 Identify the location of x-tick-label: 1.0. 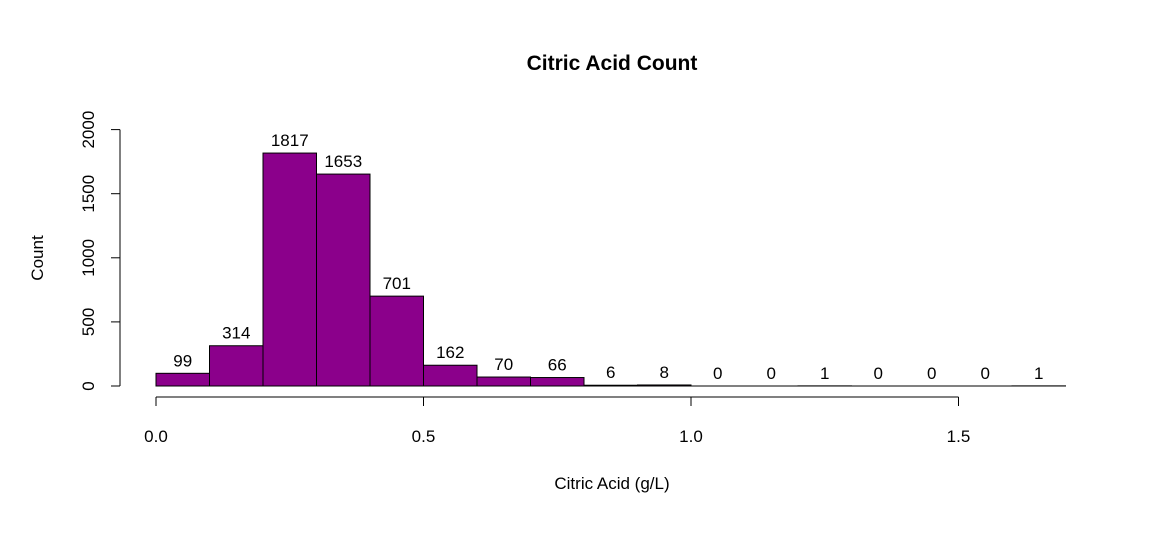
(691, 436).